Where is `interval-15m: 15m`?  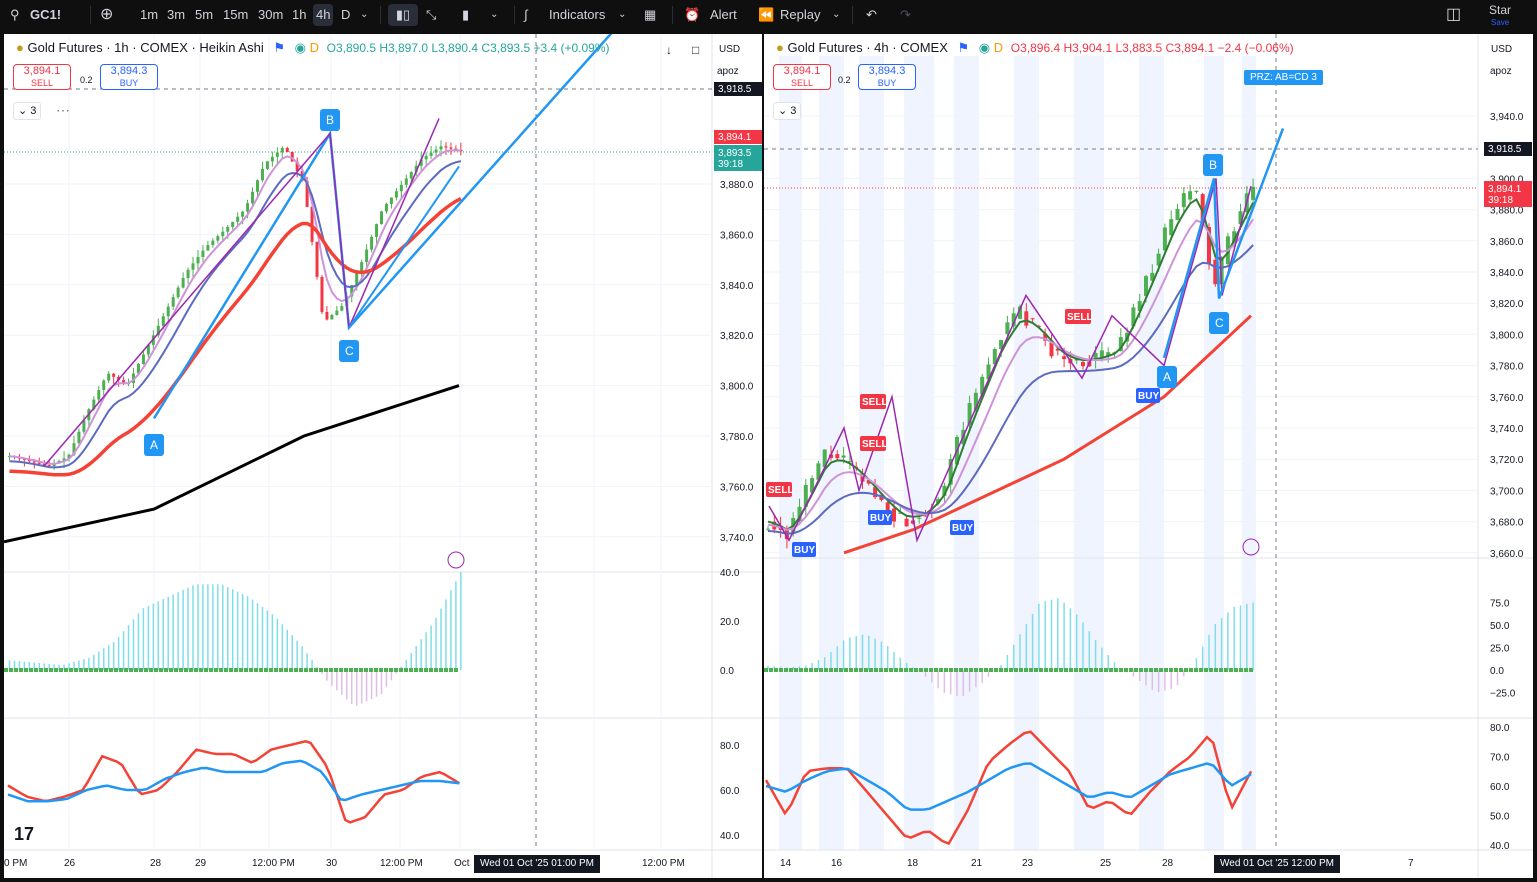
interval-15m: 15m is located at coordinates (236, 14).